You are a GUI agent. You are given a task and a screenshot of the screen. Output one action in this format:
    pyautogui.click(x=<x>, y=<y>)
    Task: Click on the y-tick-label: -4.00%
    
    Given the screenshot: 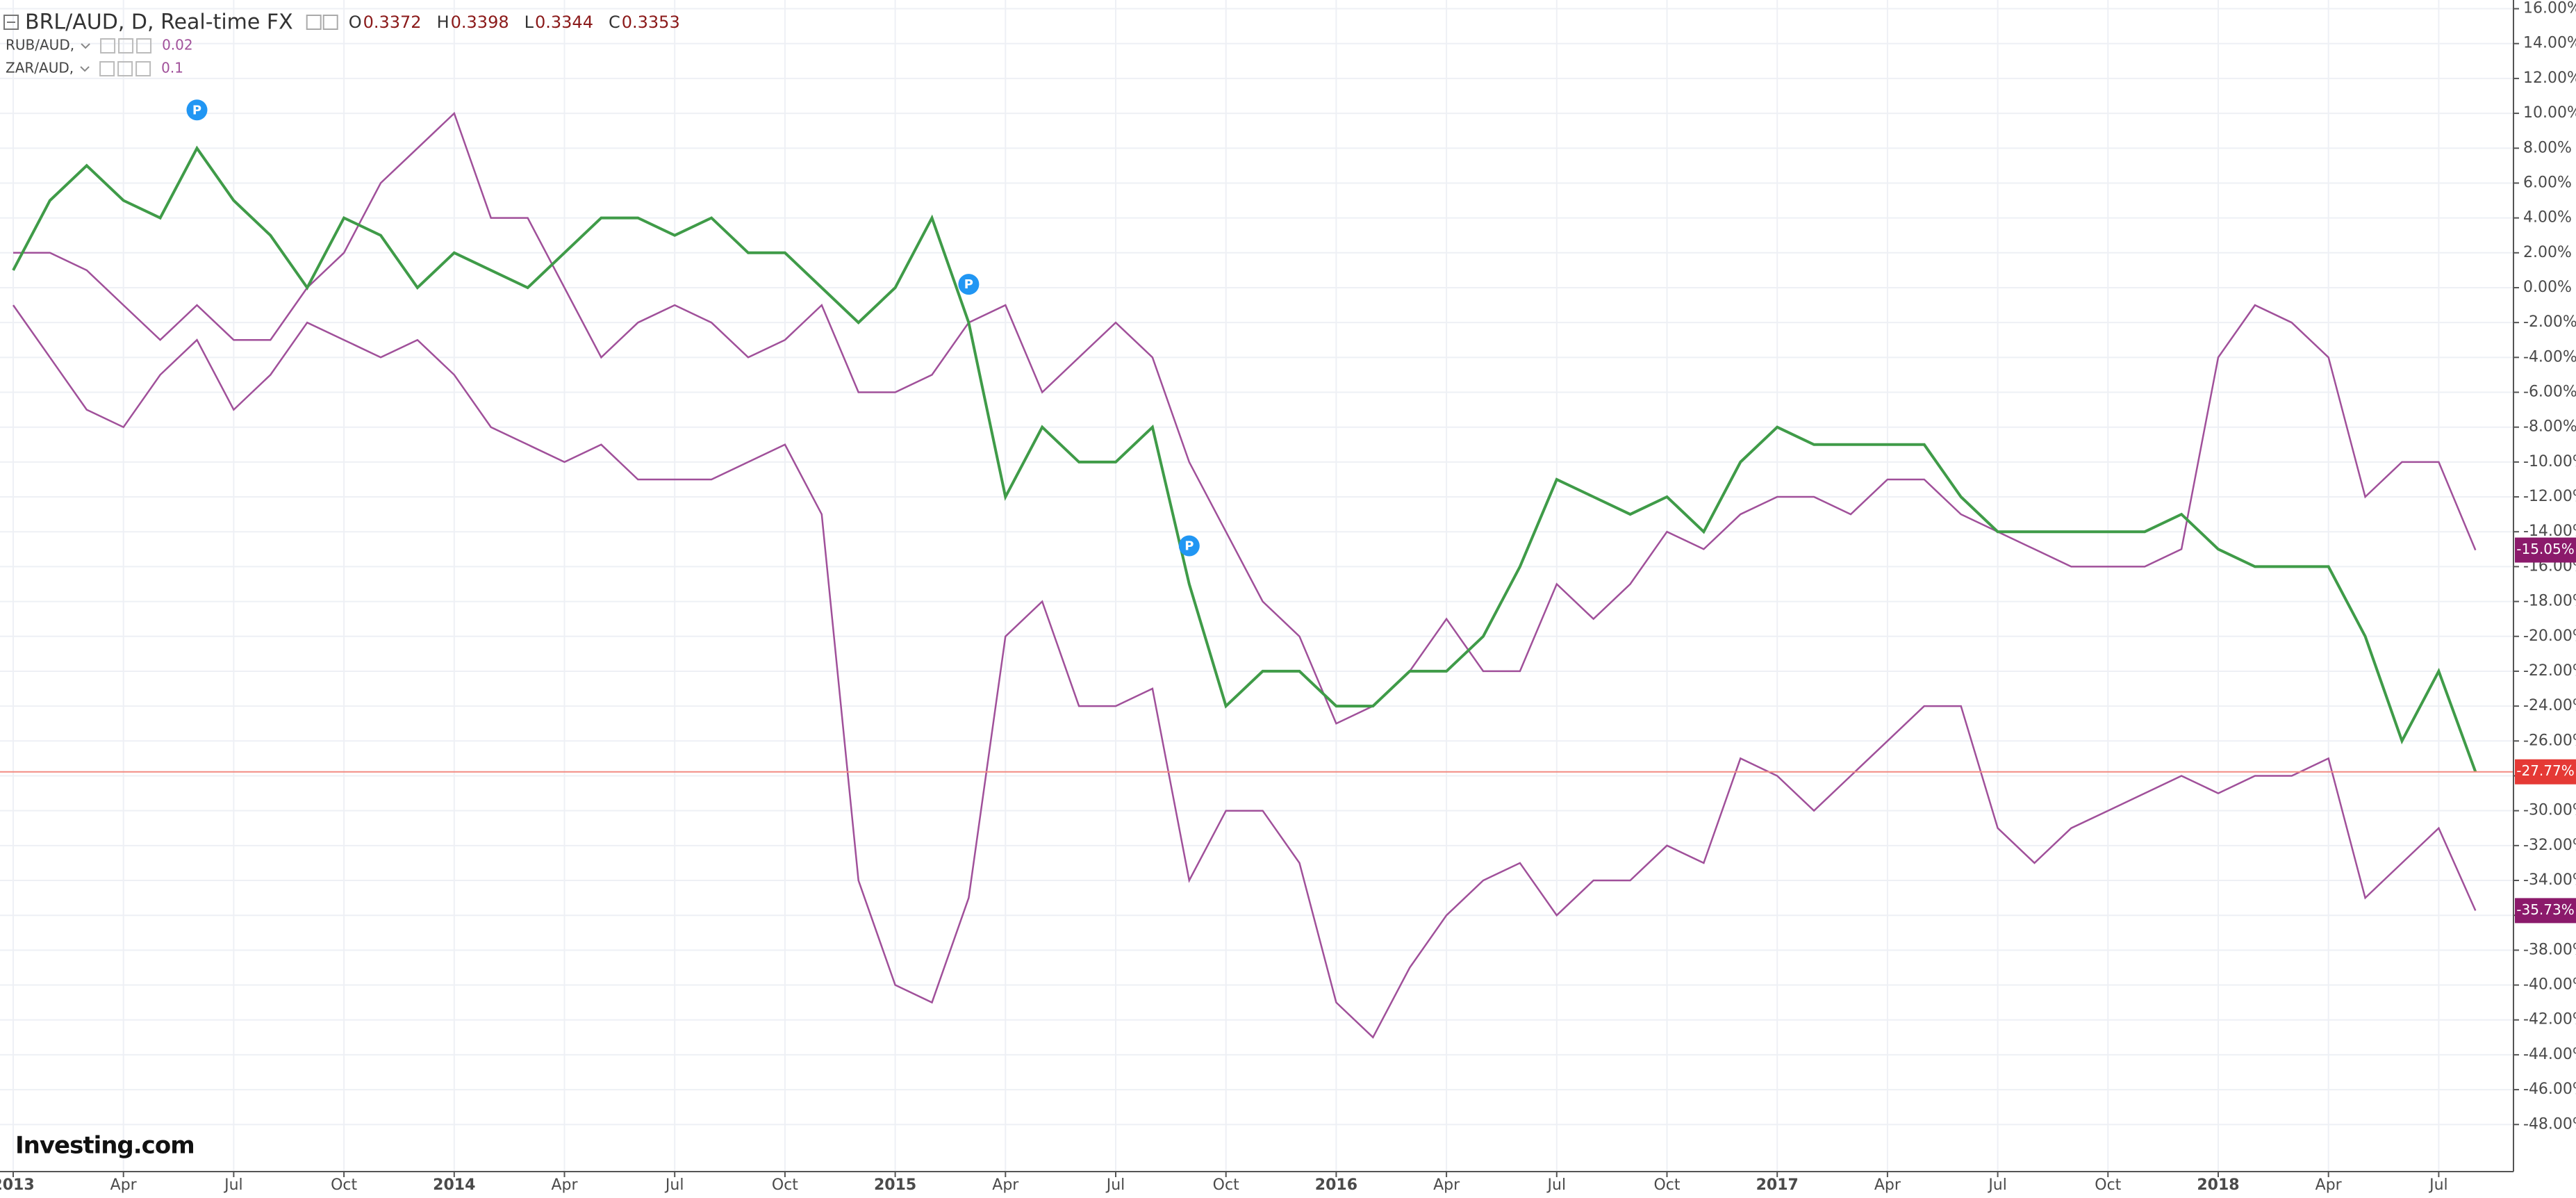 What is the action you would take?
    pyautogui.click(x=2549, y=357)
    